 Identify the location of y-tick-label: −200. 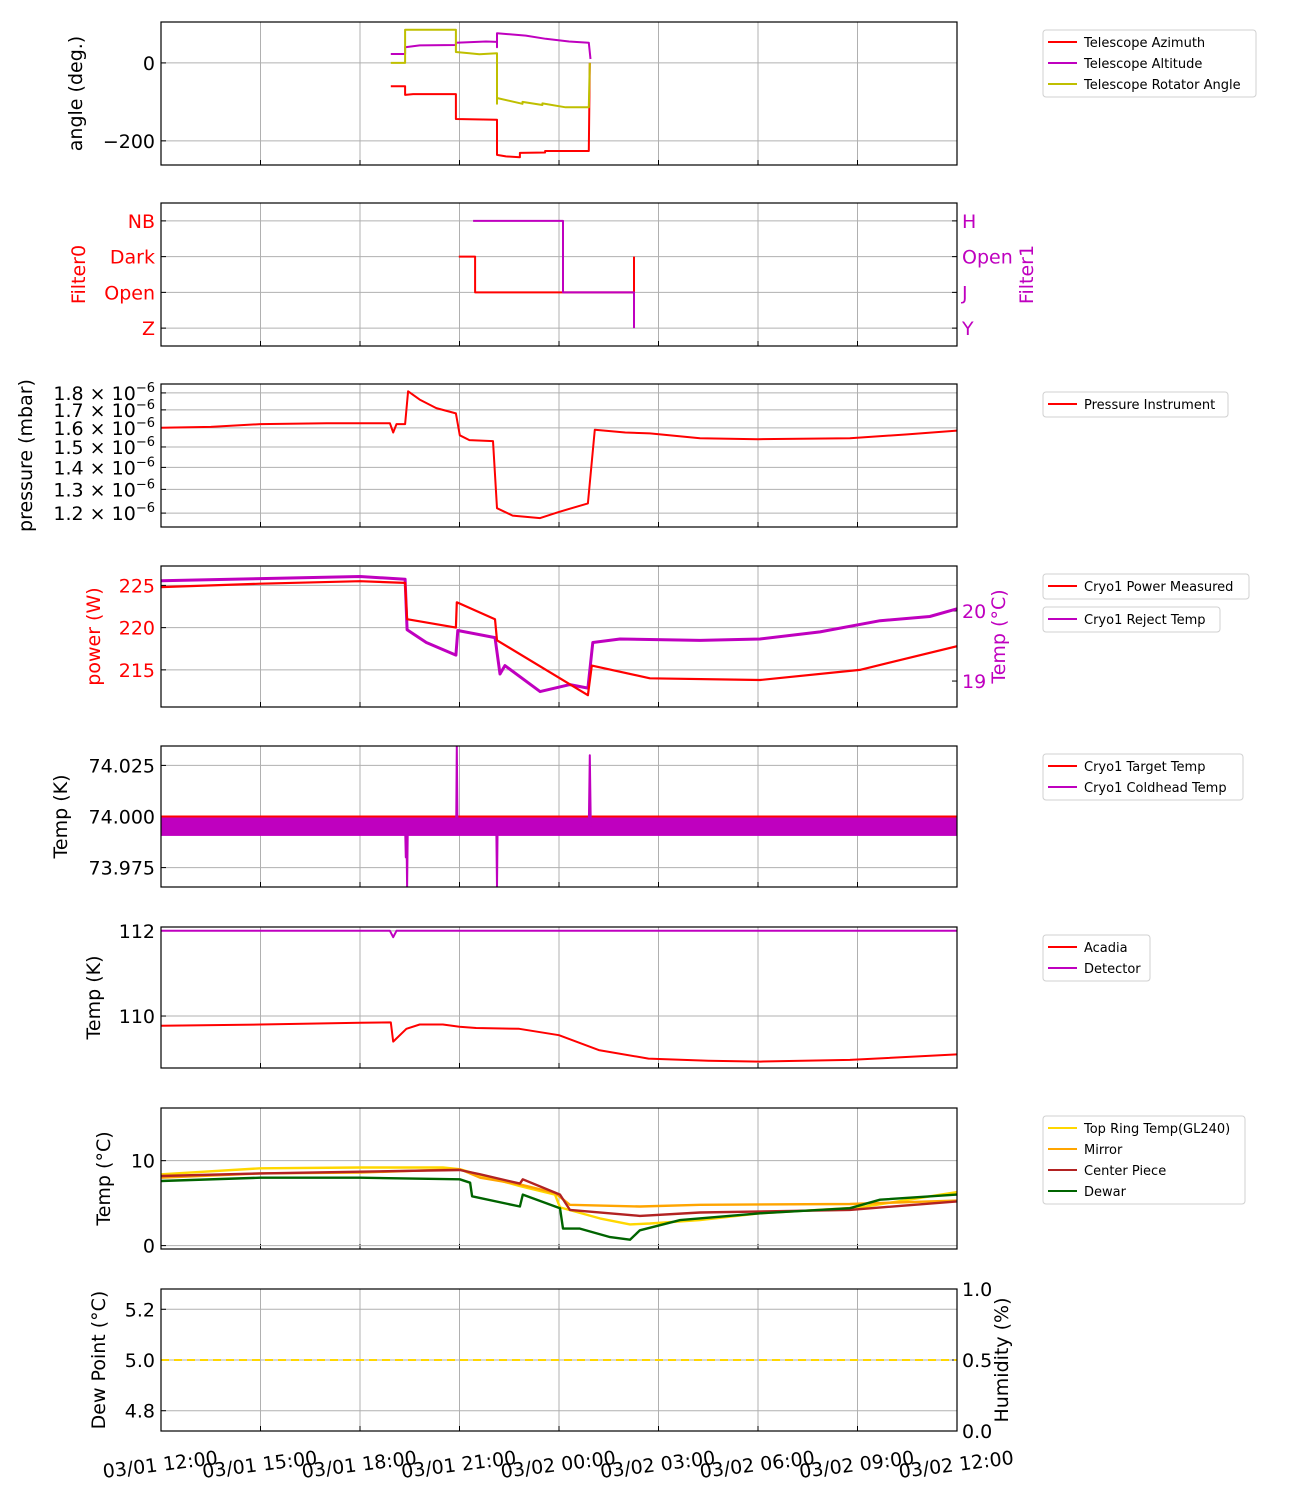
(129, 142).